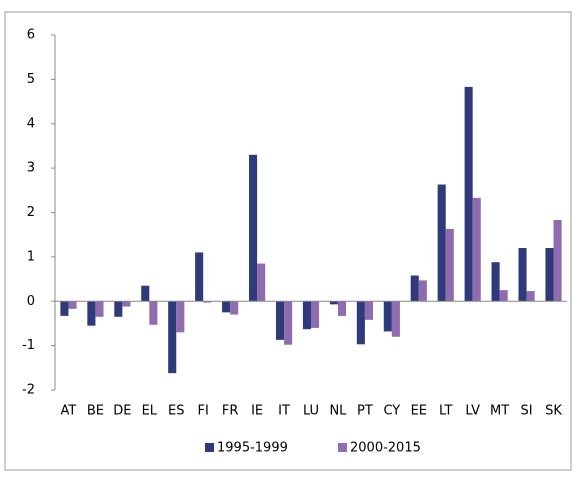  I want to click on y-tick-label: -2, so click(28, 390).